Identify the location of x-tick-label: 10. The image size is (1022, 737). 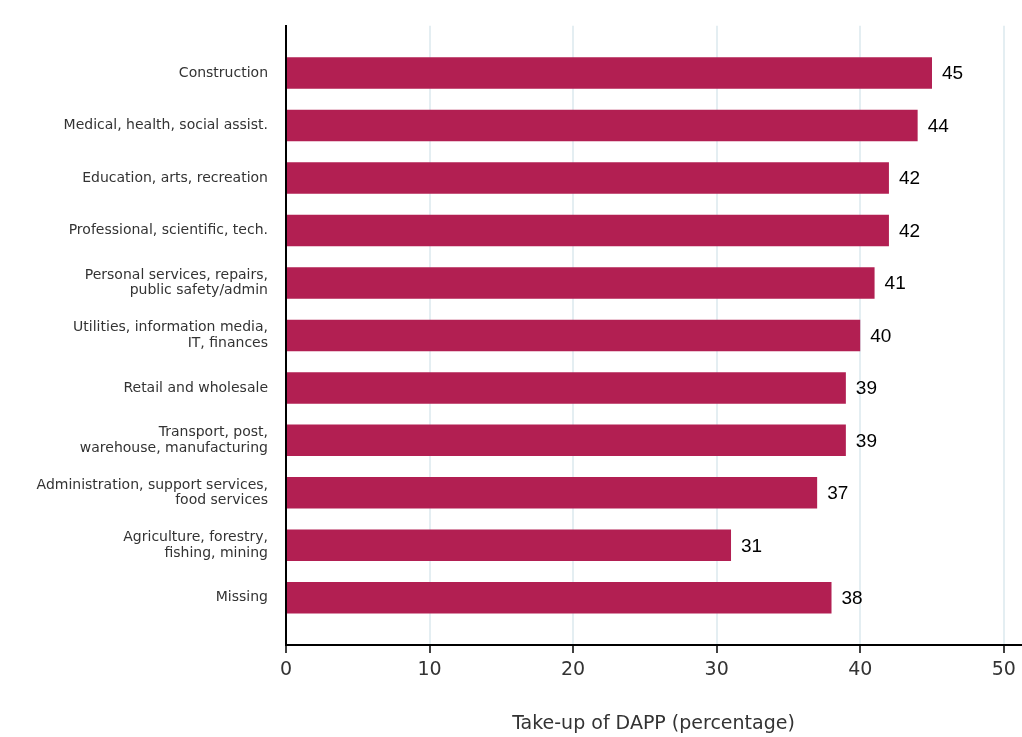
(429, 668).